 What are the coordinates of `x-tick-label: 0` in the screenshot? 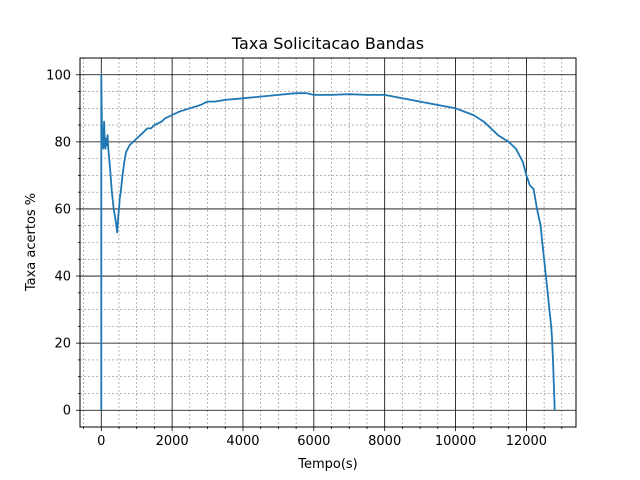 It's located at (101, 441).